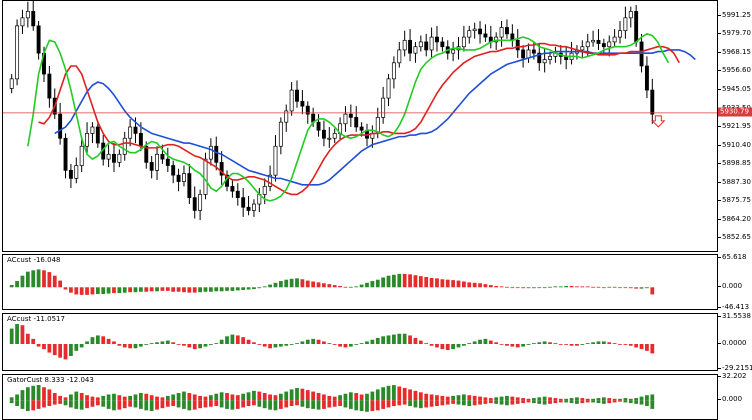 The image size is (752, 420). What do you see at coordinates (734, 200) in the screenshot?
I see `axis-tick-label: 5875.75` at bounding box center [734, 200].